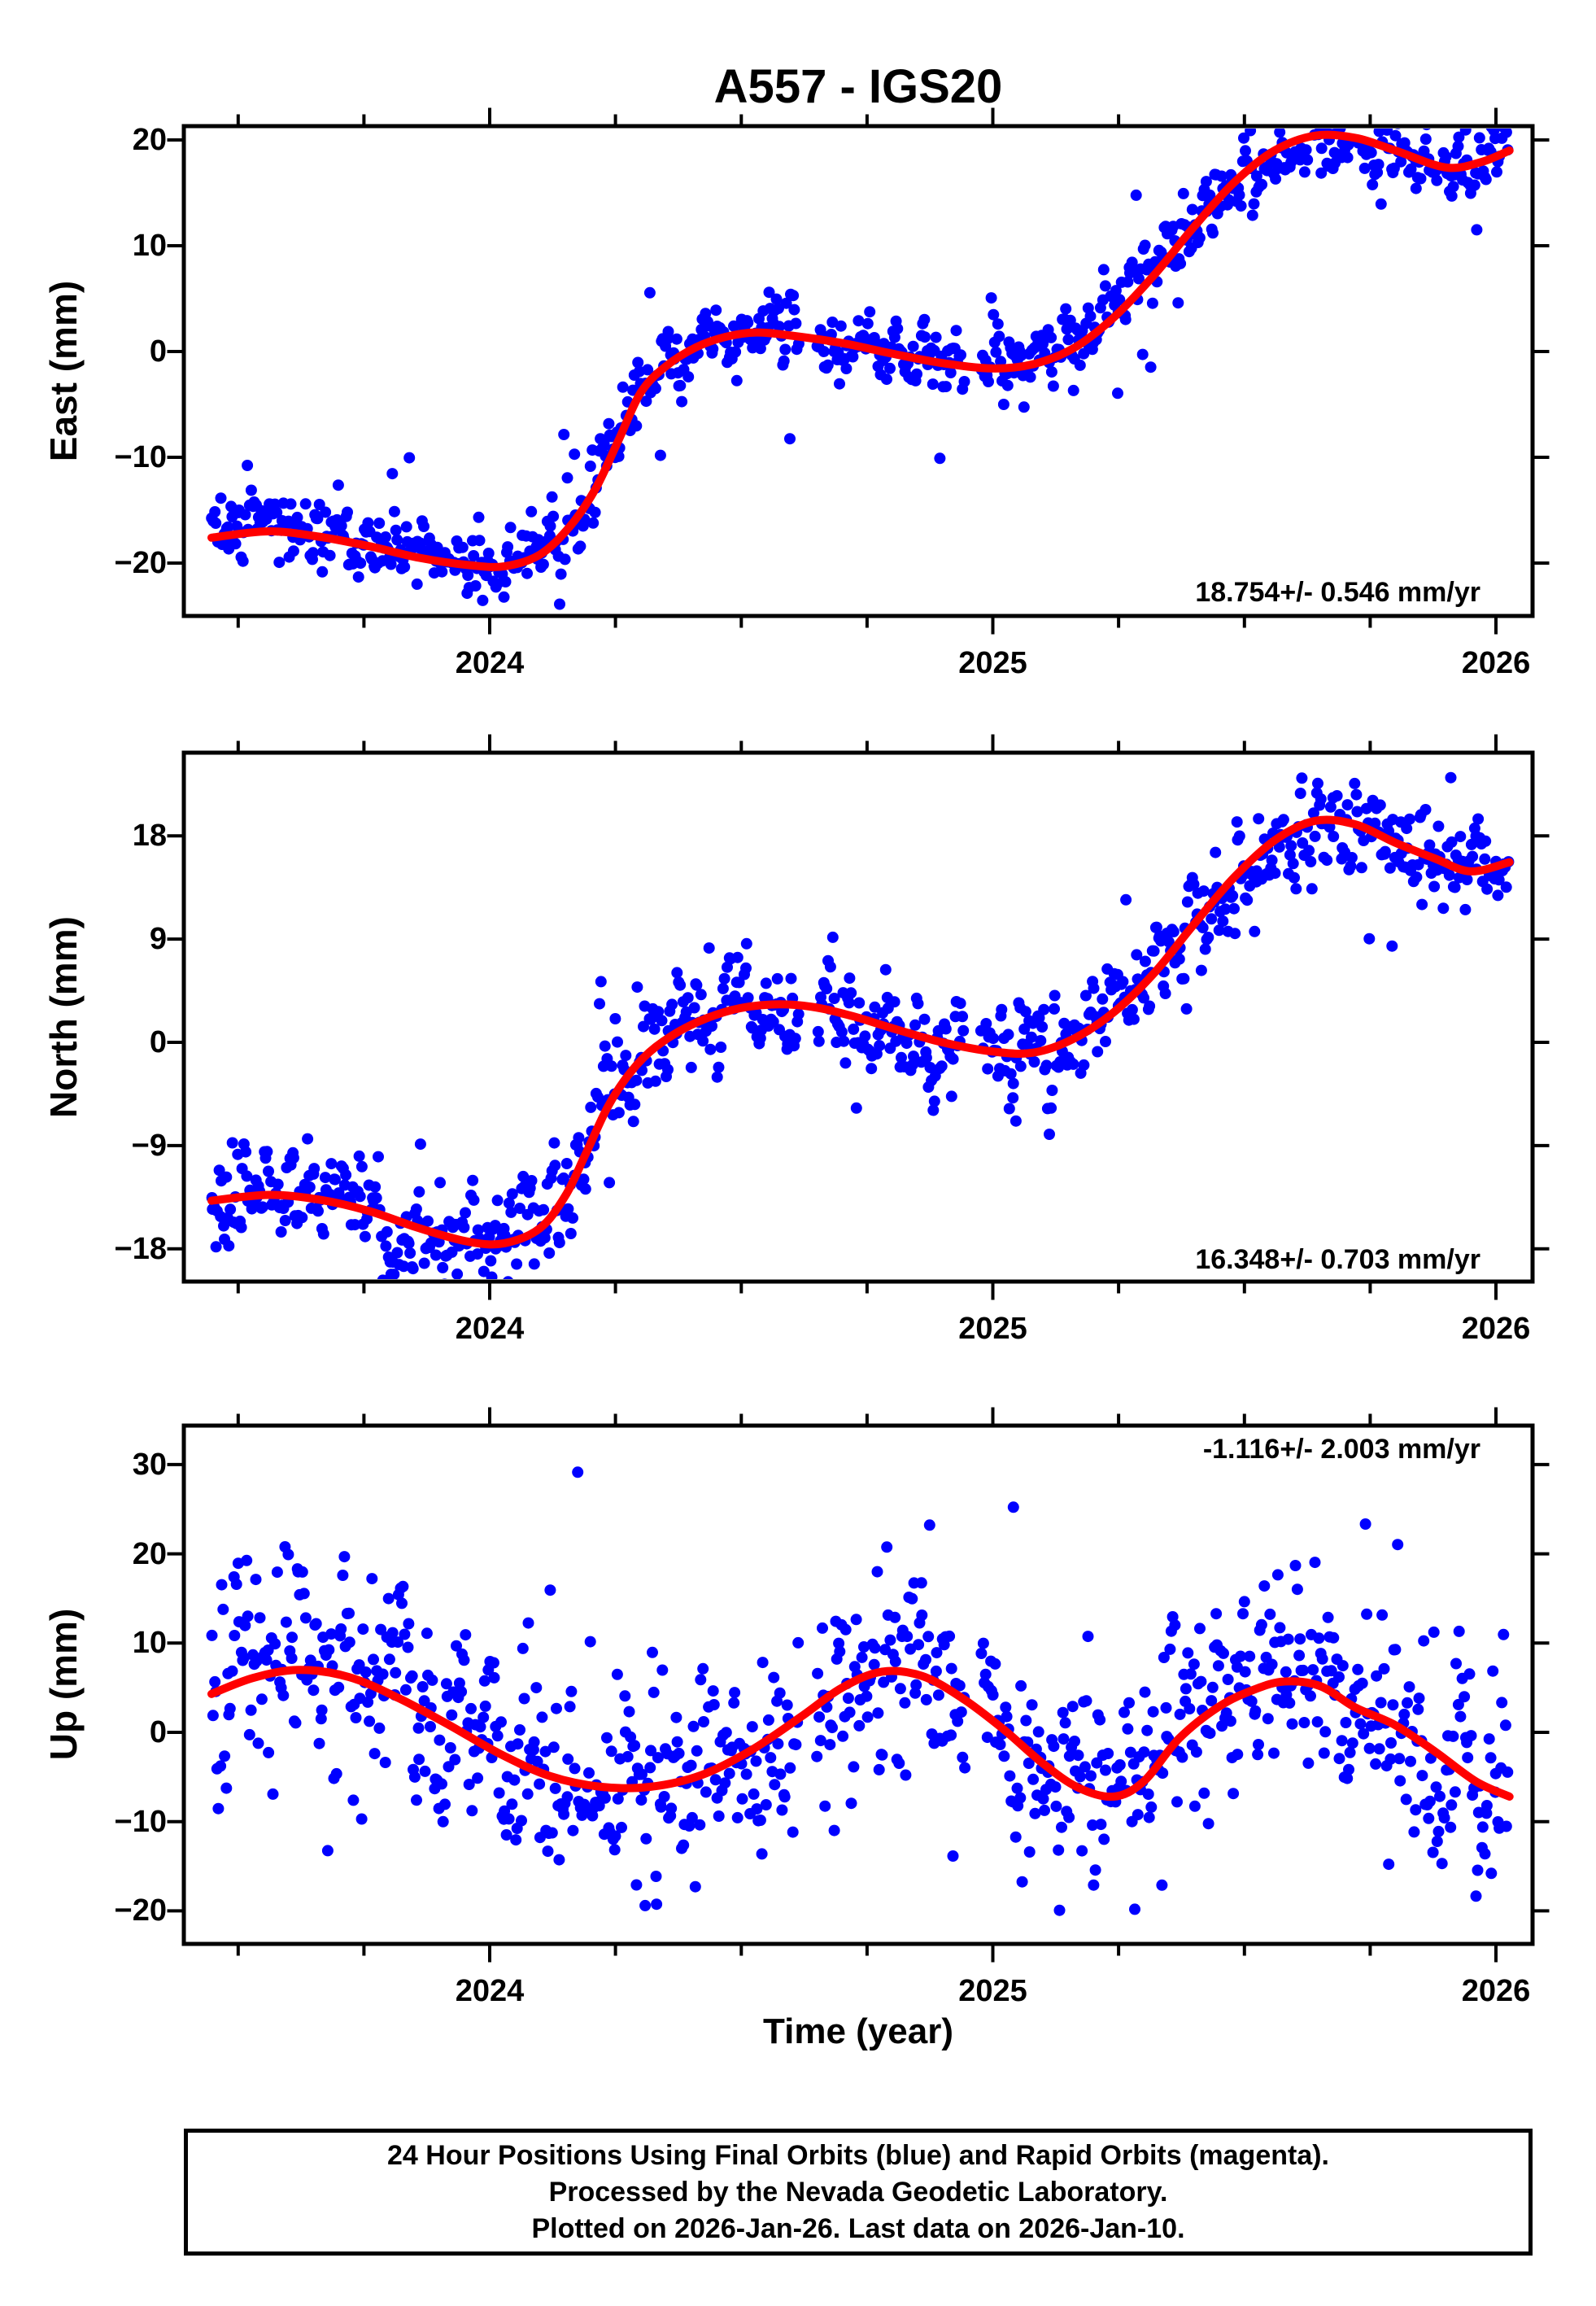 This screenshot has width=1596, height=2306. What do you see at coordinates (149, 1145) in the screenshot?
I see `y-tick-label: −9` at bounding box center [149, 1145].